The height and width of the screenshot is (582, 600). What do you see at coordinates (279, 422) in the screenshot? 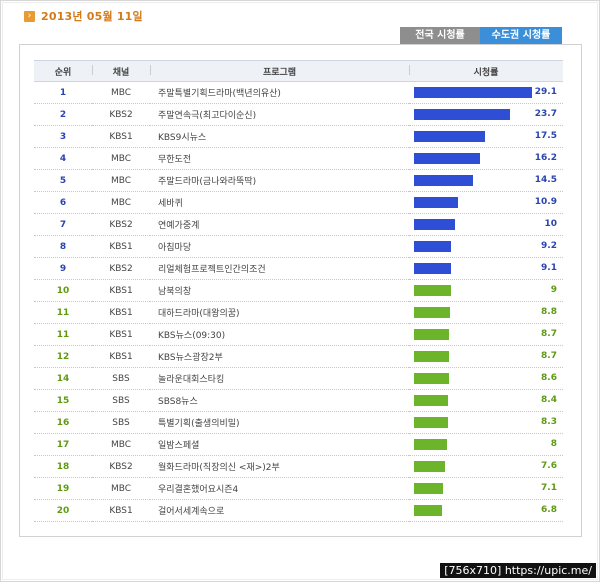
I see `program-cell: 특별기획(출생의비밀)` at bounding box center [279, 422].